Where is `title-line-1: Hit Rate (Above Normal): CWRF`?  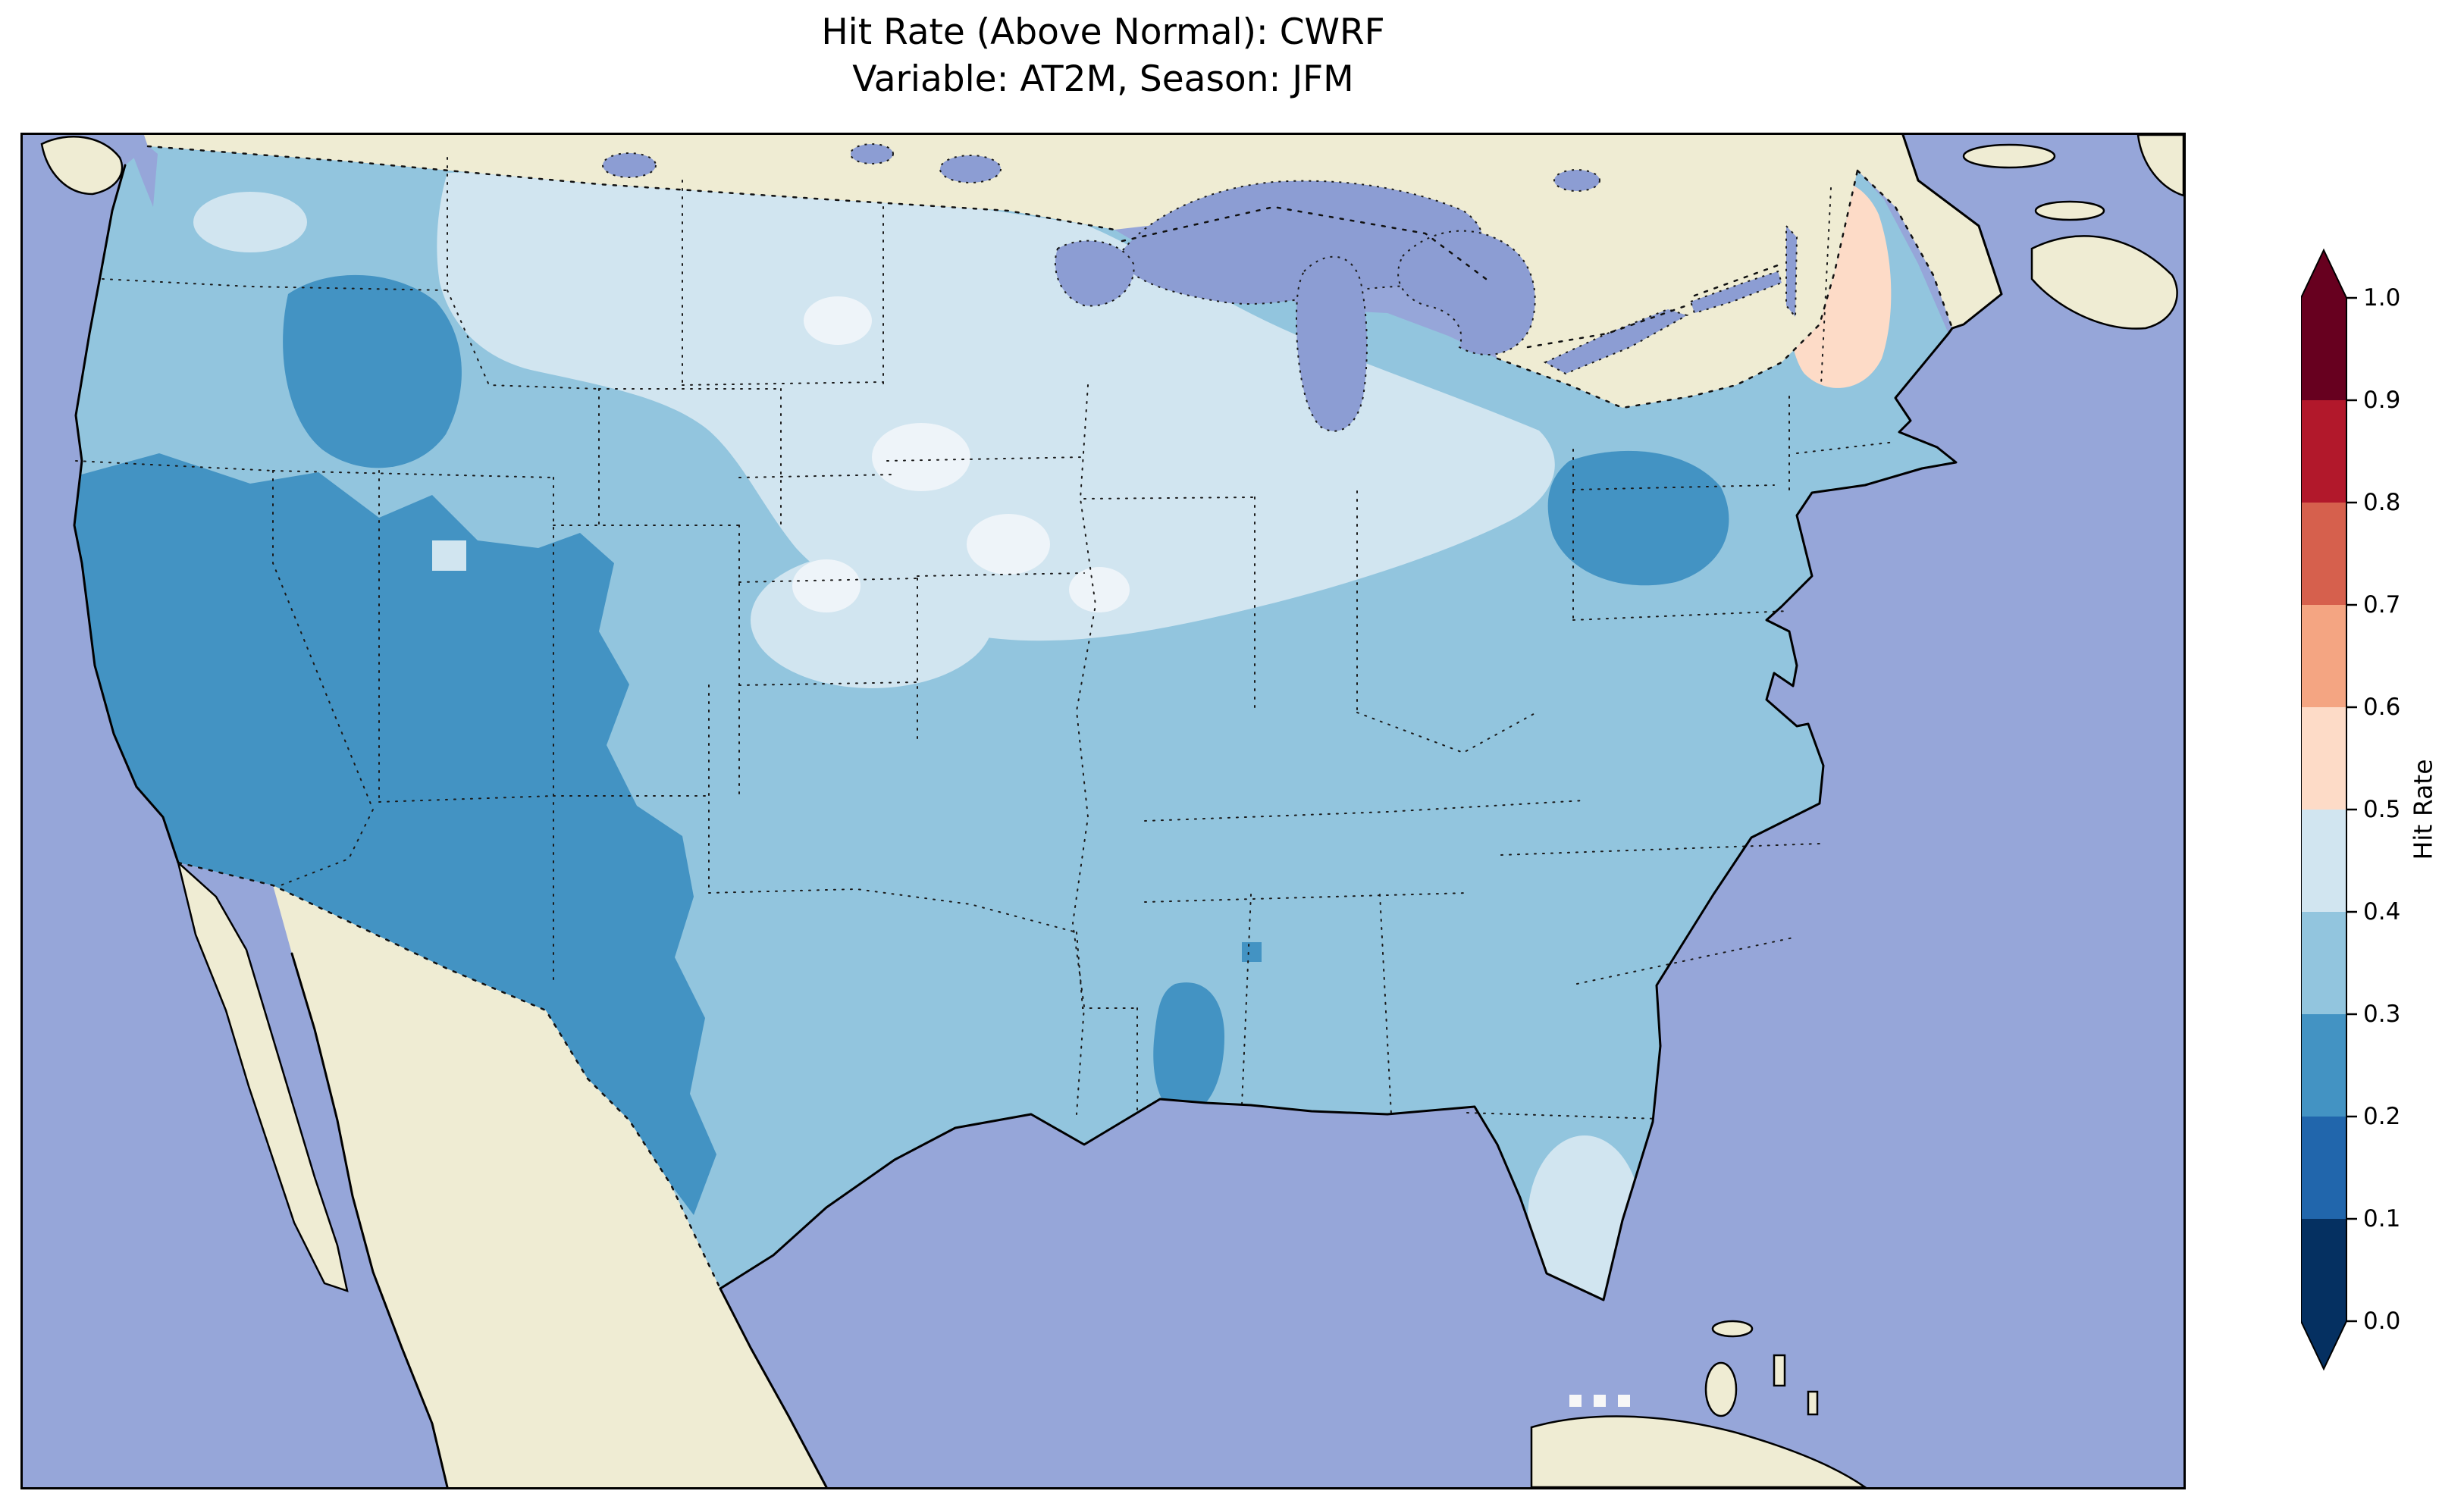
title-line-1: Hit Rate (Above Normal): CWRF is located at coordinates (1103, 32).